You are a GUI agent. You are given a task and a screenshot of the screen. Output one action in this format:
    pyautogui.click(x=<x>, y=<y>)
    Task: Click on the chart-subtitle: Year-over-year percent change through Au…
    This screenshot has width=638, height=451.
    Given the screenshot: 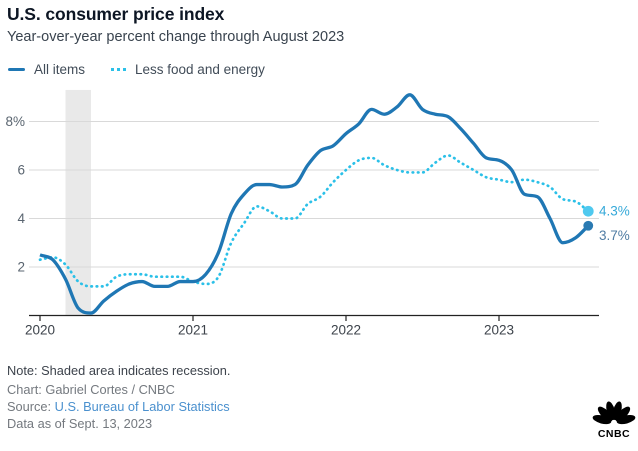 What is the action you would take?
    pyautogui.click(x=176, y=37)
    